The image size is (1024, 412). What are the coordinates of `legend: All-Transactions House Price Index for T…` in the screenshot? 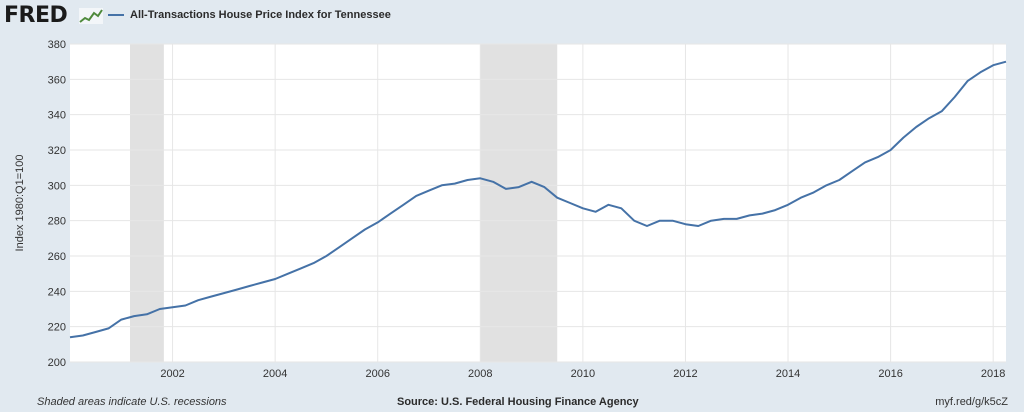 It's located at (249, 15).